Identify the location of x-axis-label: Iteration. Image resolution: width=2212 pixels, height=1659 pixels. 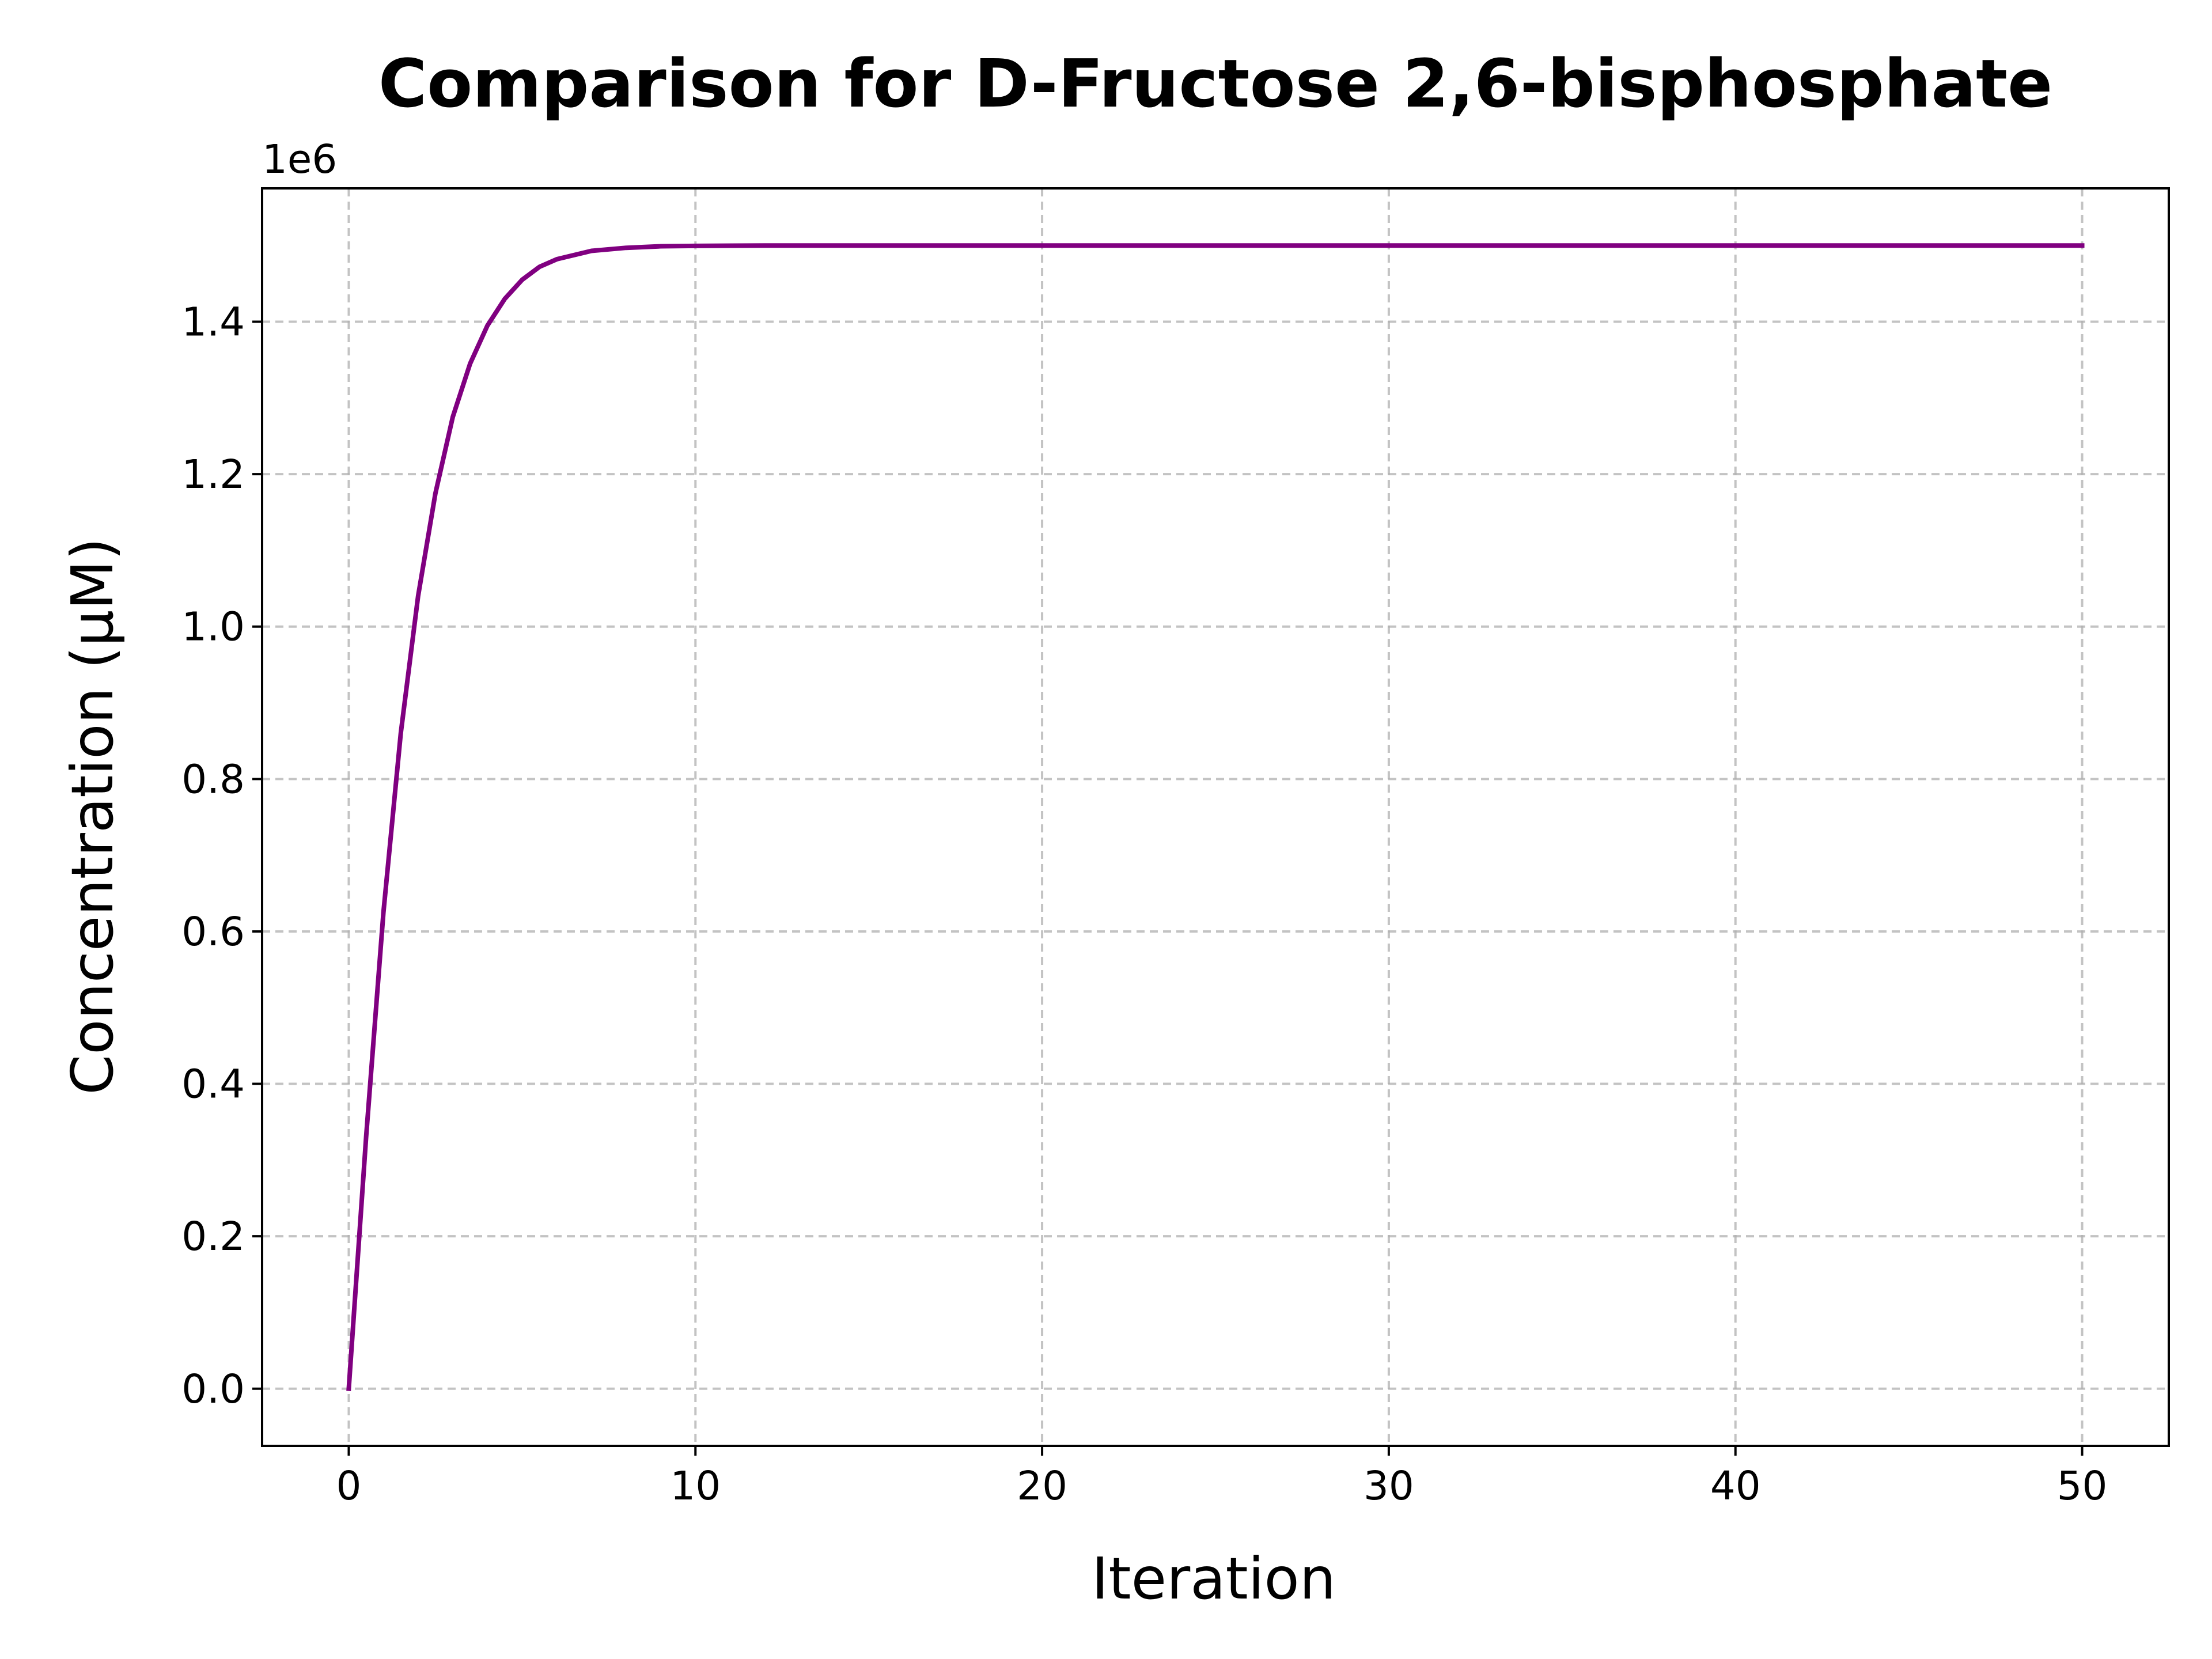
(1214, 1578).